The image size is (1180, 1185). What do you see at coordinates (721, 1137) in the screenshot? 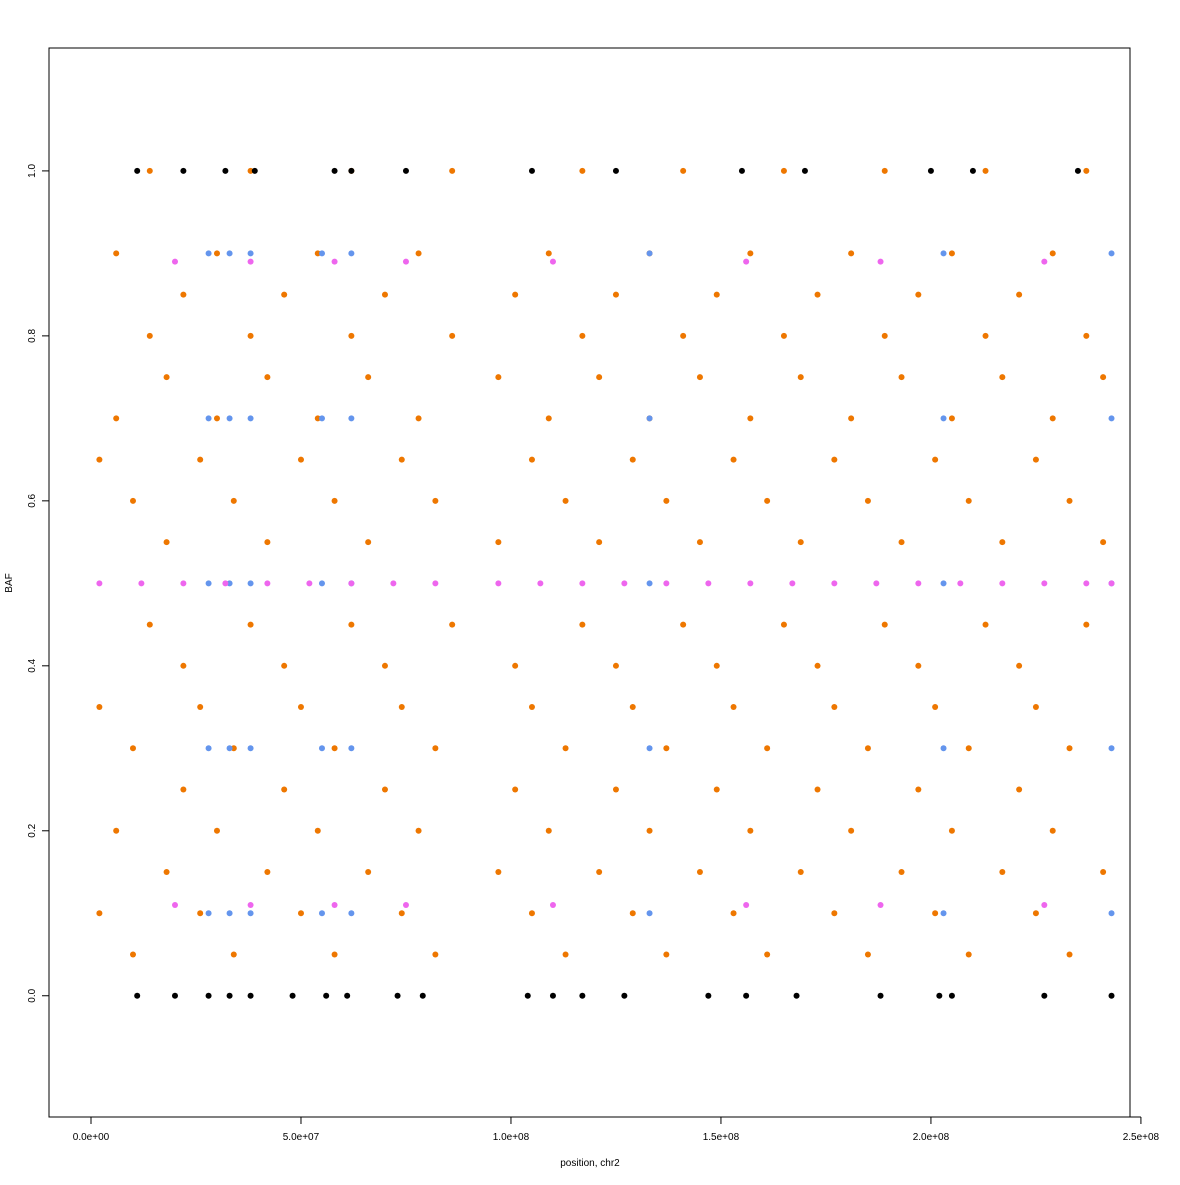
I see `x-tick-label: 1.5e+08` at bounding box center [721, 1137].